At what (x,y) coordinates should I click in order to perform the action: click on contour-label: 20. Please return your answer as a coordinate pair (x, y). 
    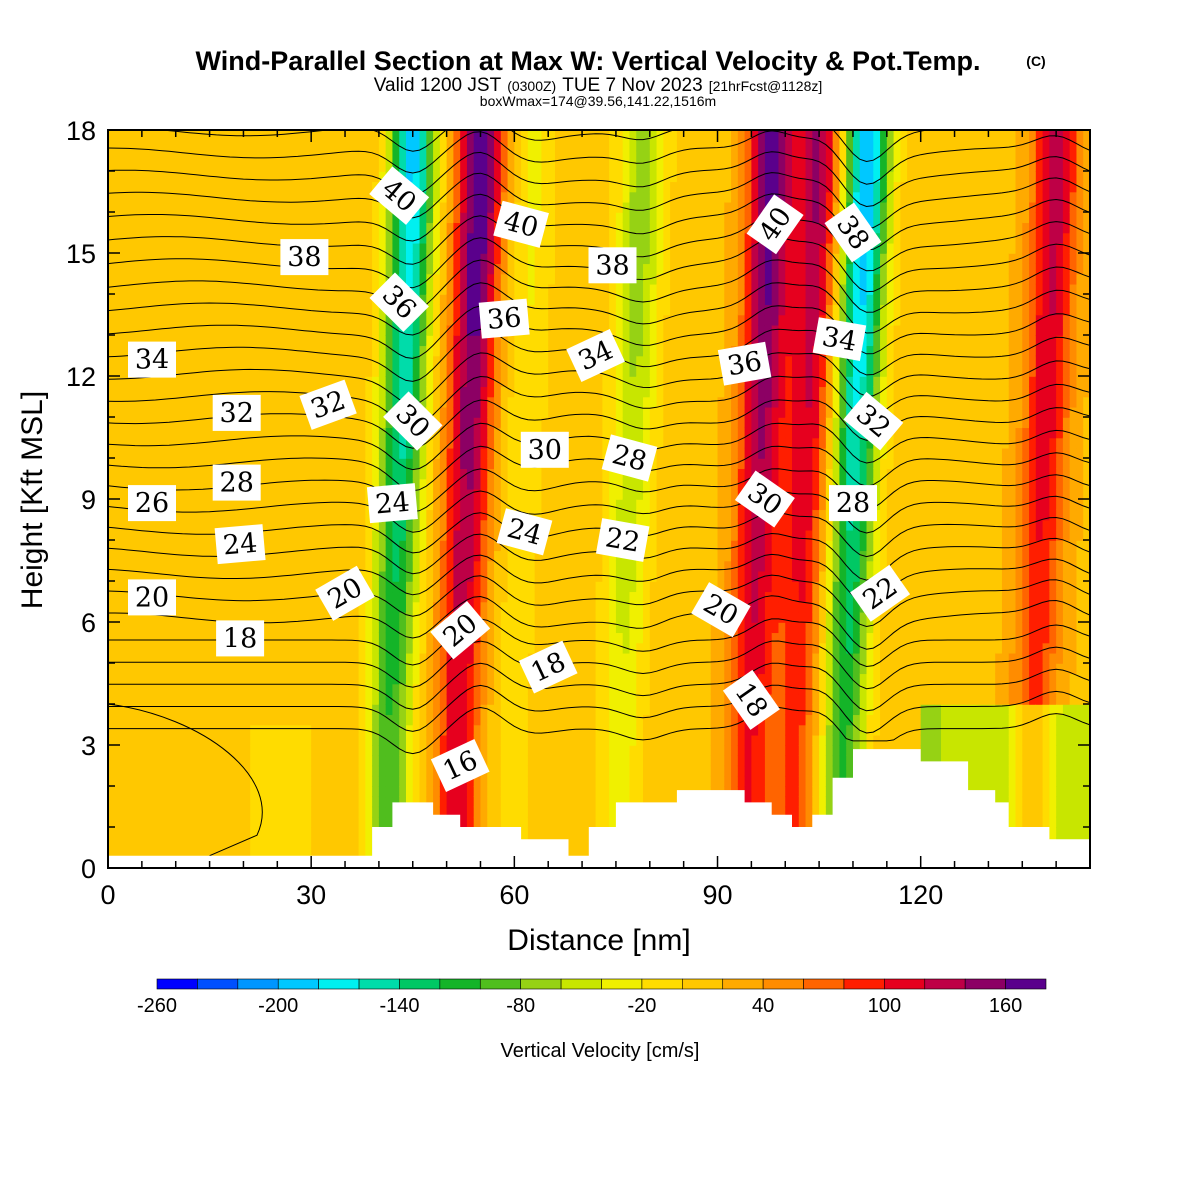
    Looking at the image, I should click on (152, 597).